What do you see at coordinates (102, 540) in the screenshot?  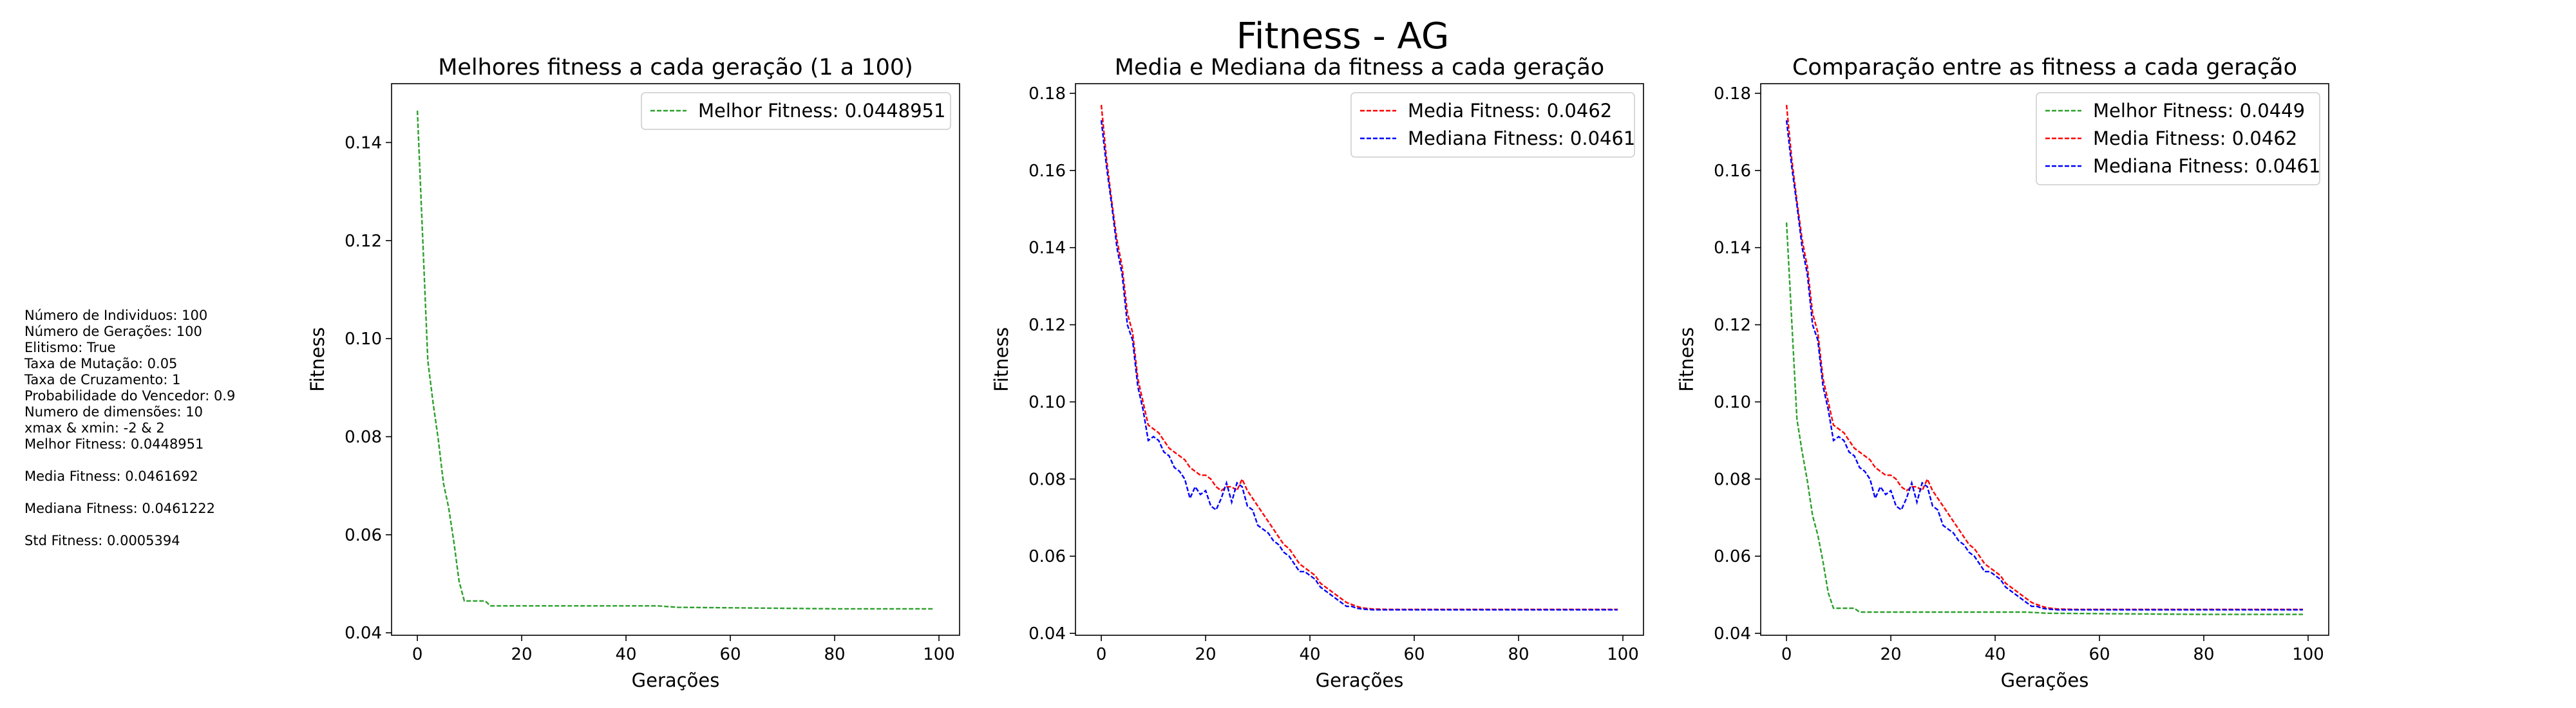 I see `parameter-line: Std Fitness: 0.0005394` at bounding box center [102, 540].